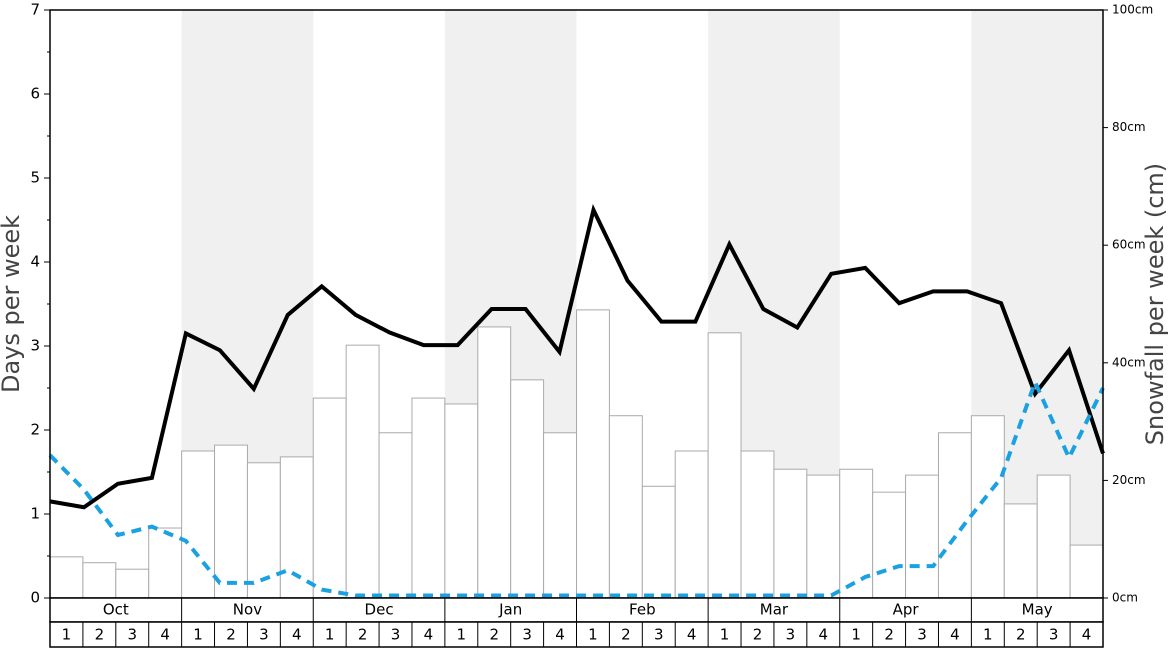 This screenshot has width=1168, height=648. Describe the element at coordinates (35, 94) in the screenshot. I see `y-tick-label: 6` at that location.